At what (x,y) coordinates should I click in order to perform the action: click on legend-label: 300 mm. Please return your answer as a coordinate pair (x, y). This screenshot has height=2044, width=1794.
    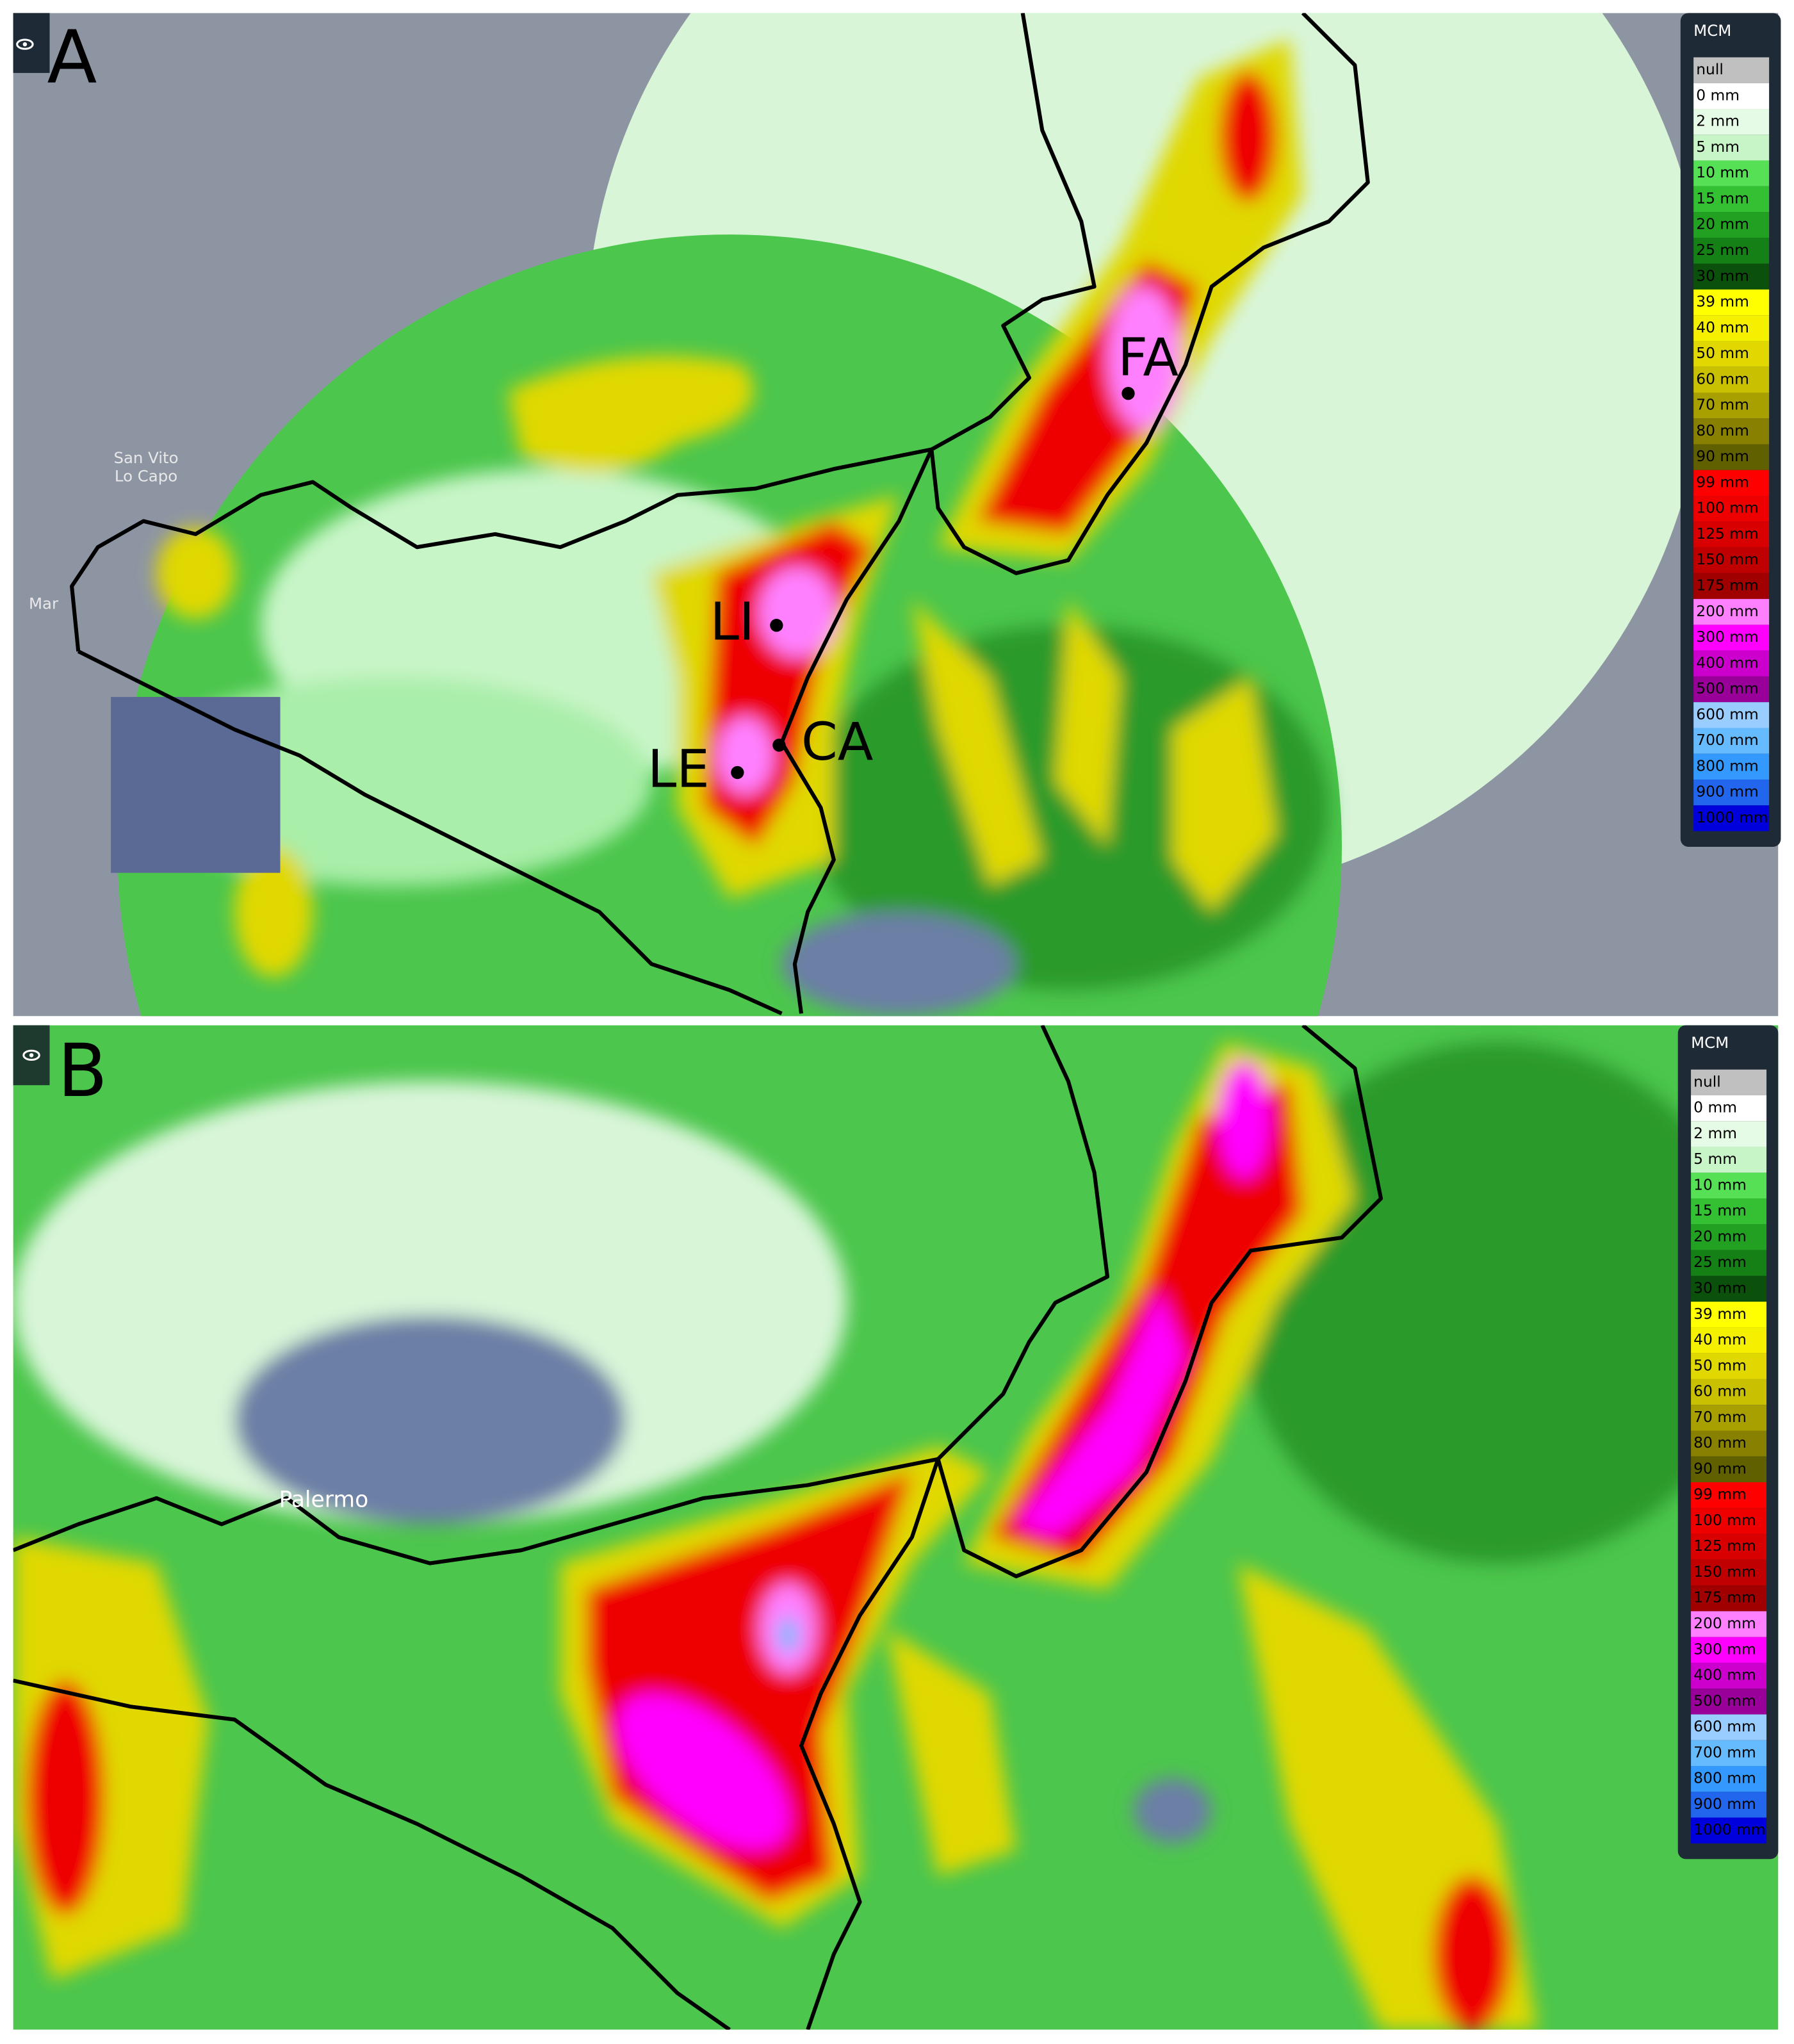
    Looking at the image, I should click on (1725, 1649).